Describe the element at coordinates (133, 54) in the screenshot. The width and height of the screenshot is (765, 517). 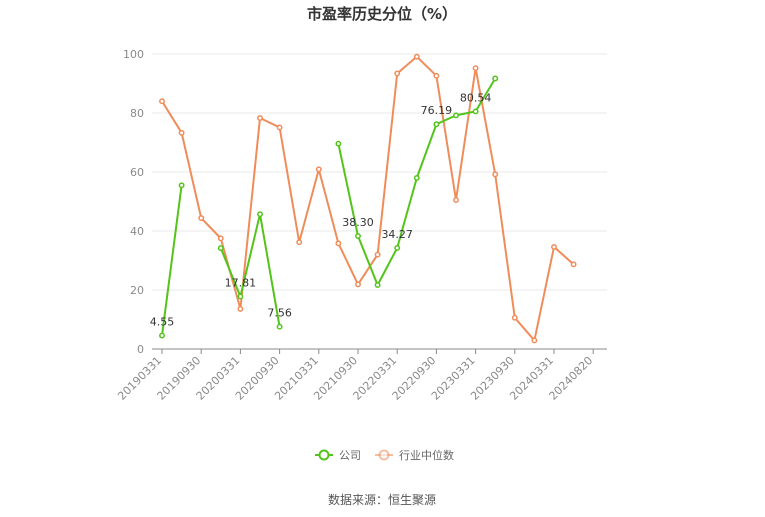
I see `y-tick-label: 100` at that location.